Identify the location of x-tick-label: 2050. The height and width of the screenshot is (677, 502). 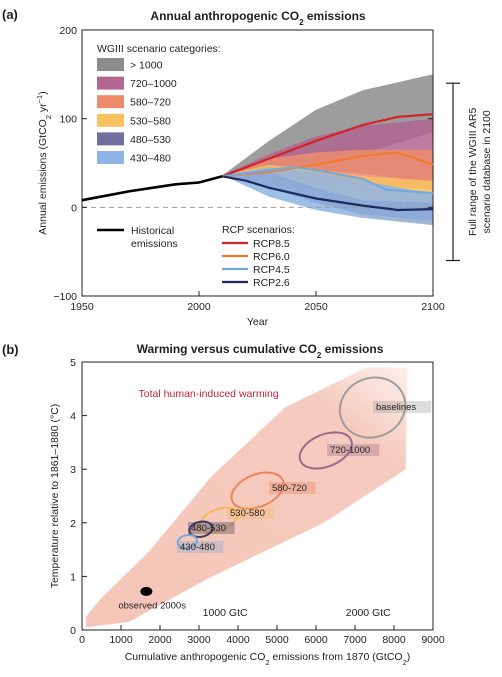
(316, 307).